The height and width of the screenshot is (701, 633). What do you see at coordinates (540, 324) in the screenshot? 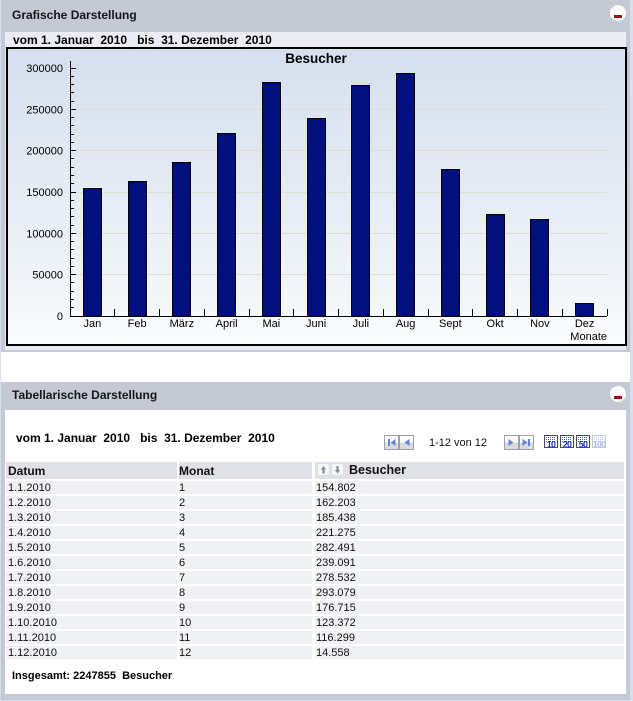
I see `svg-text: Nov` at bounding box center [540, 324].